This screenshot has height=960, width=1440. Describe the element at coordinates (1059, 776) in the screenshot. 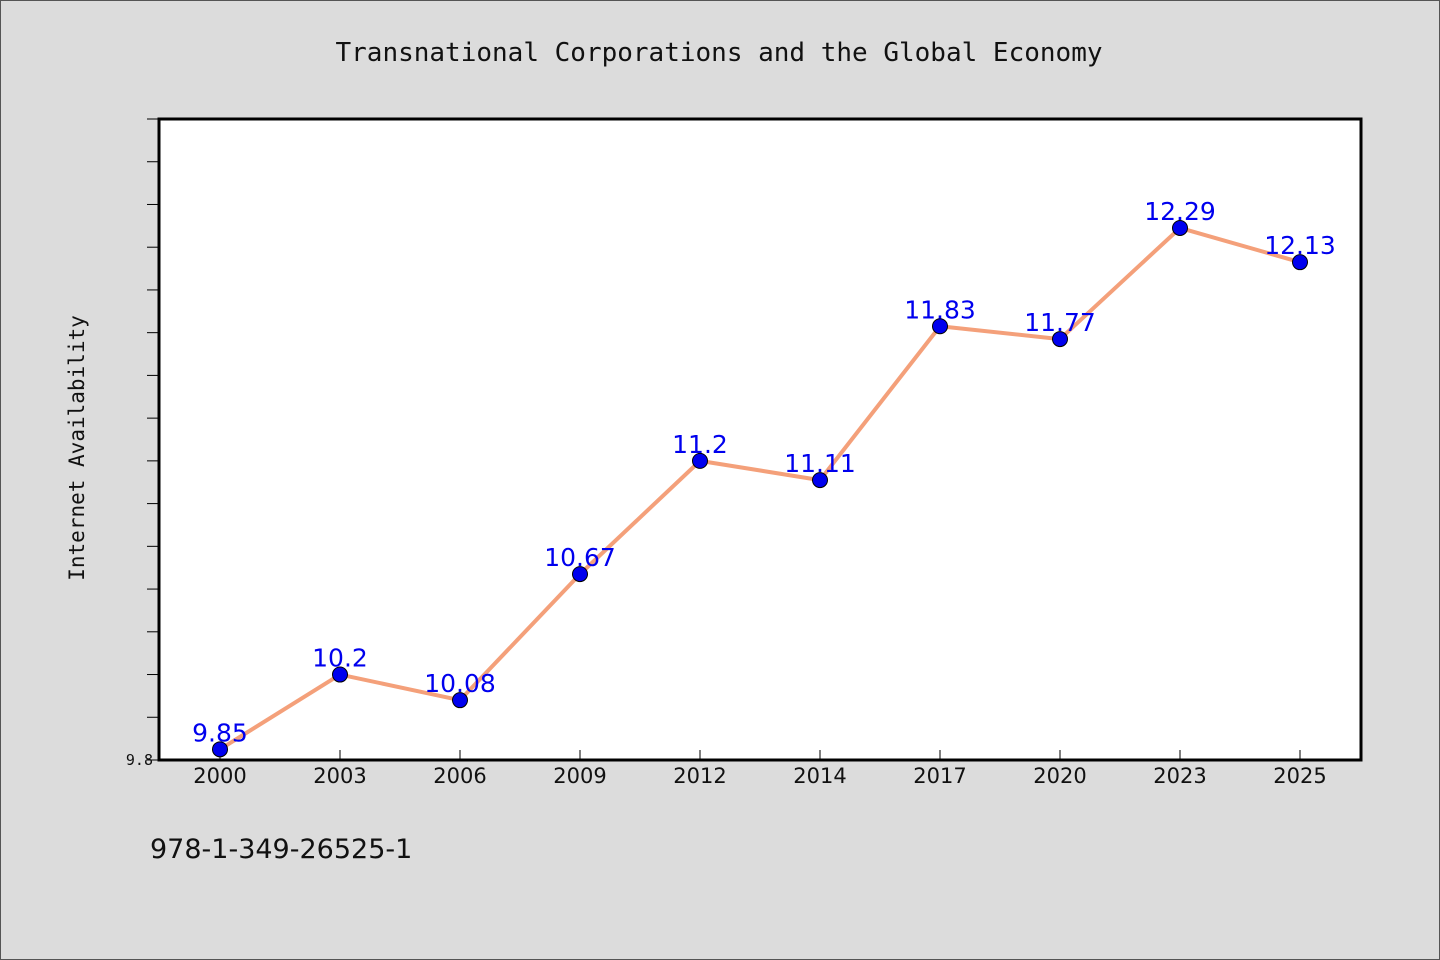

I see `x-tick-label: 2020` at that location.